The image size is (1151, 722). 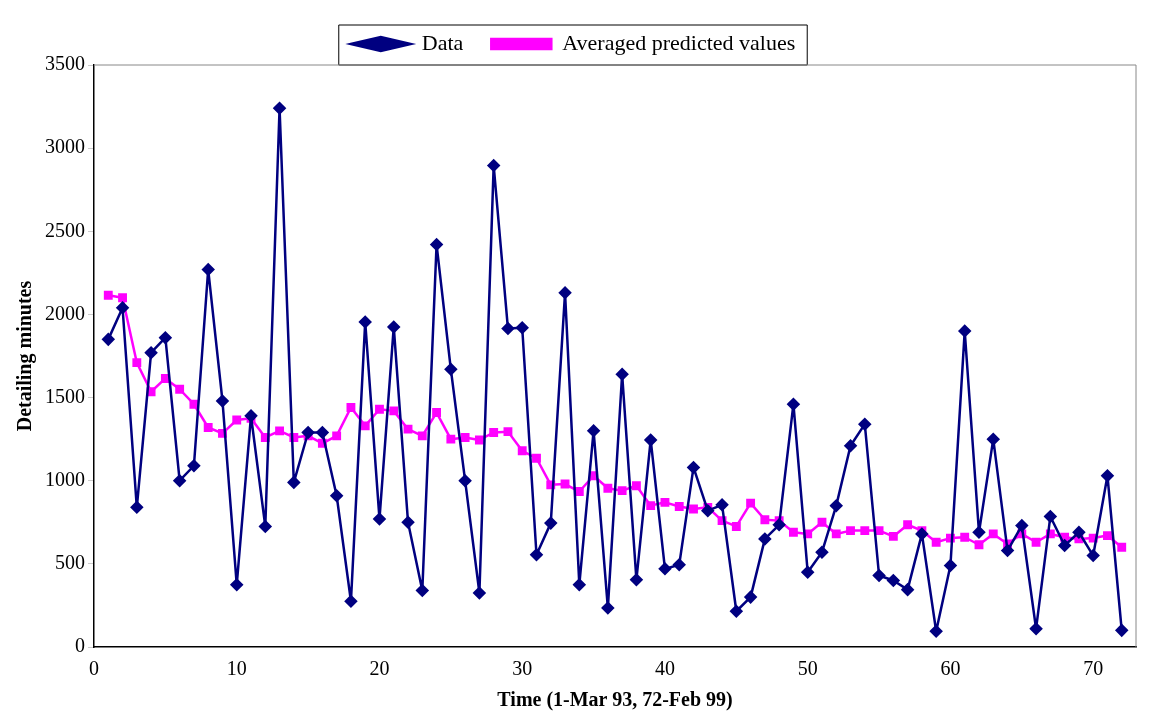 What do you see at coordinates (70, 562) in the screenshot?
I see `y-tick-label: 500` at bounding box center [70, 562].